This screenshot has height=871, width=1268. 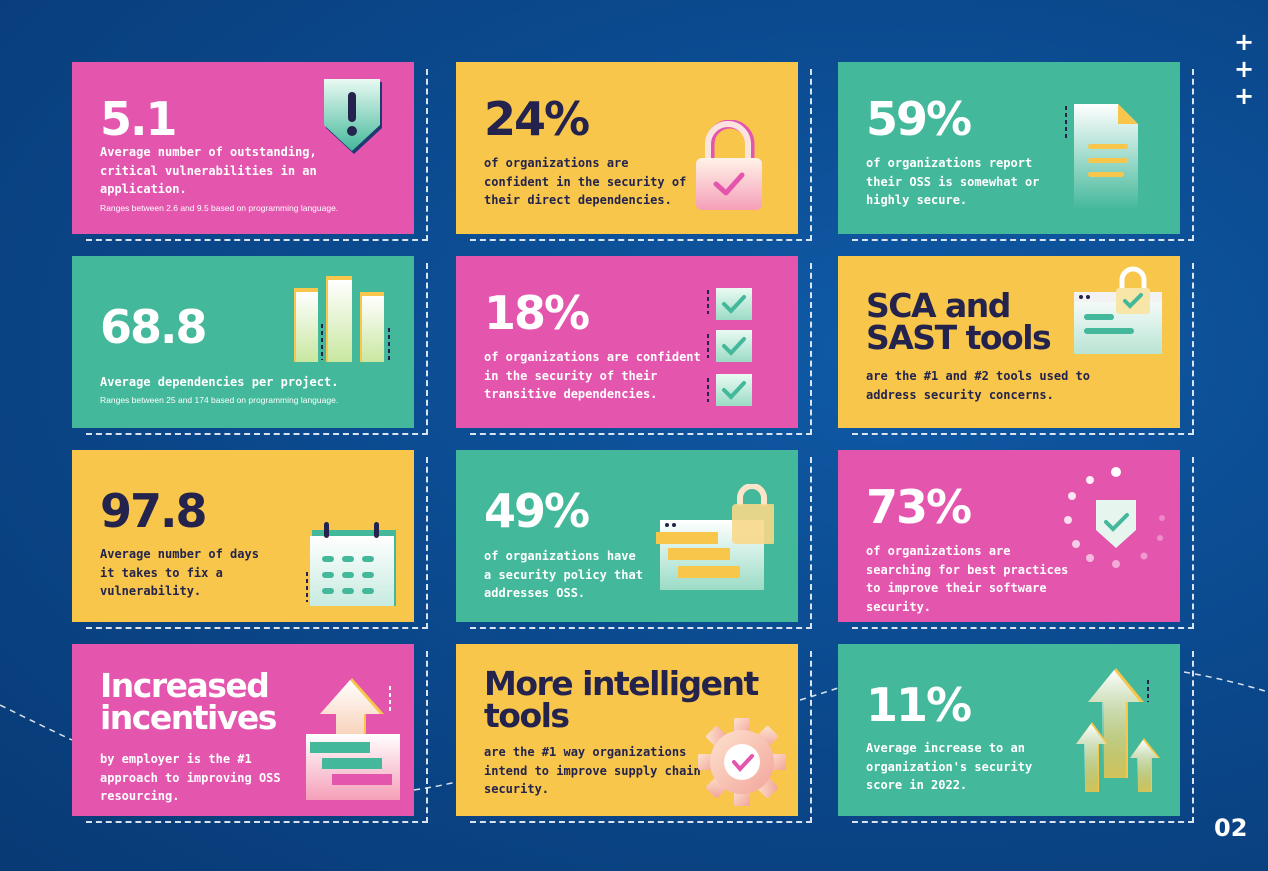 What do you see at coordinates (729, 165) in the screenshot?
I see `padlock-check-icon` at bounding box center [729, 165].